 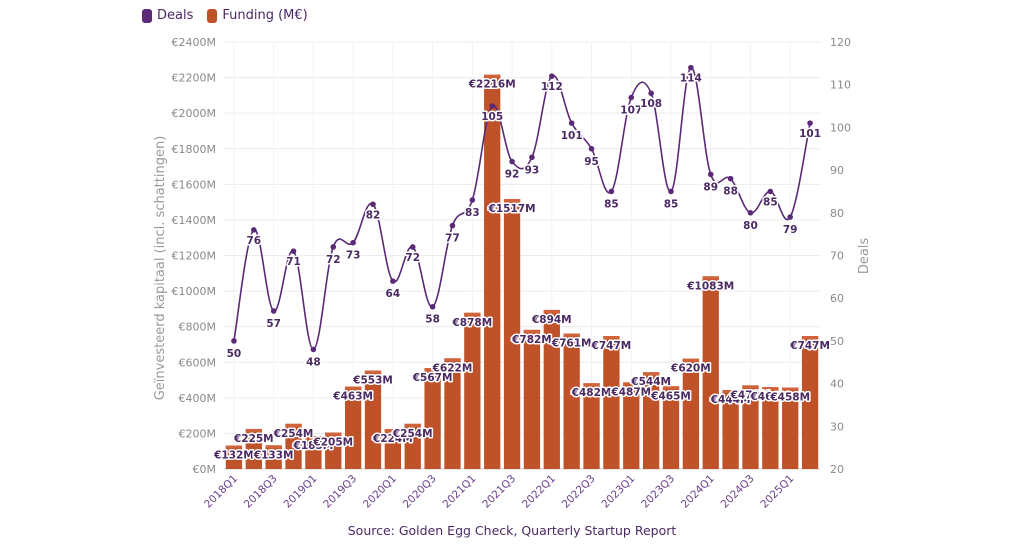 I want to click on x-tick-label: 2022Q3, so click(x=579, y=492).